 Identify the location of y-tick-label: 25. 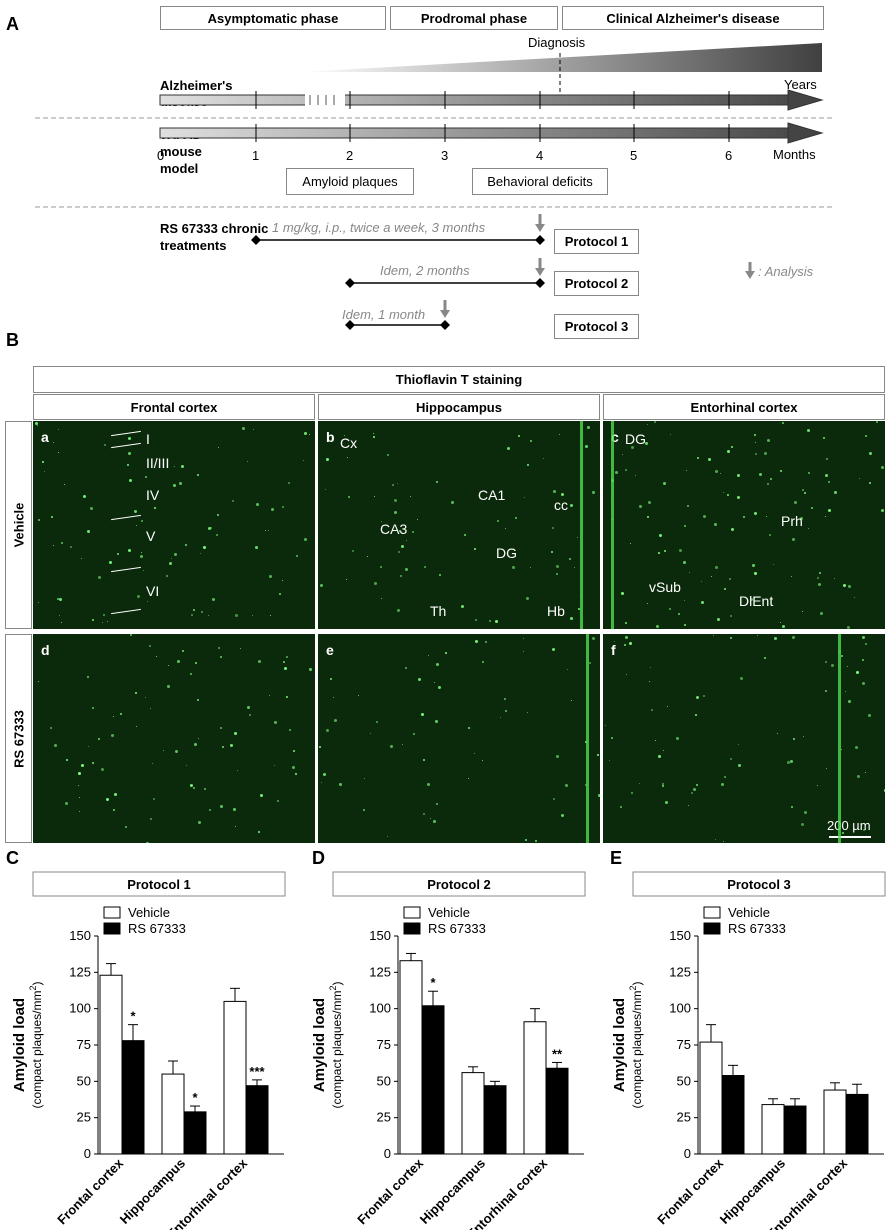
(84, 1117).